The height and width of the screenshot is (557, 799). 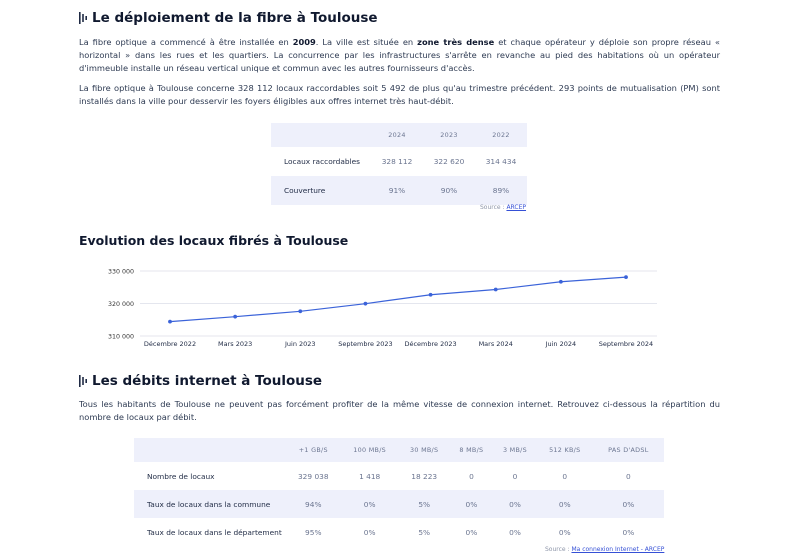 What do you see at coordinates (300, 344) in the screenshot?
I see `x-tick-label: Juin 2023` at bounding box center [300, 344].